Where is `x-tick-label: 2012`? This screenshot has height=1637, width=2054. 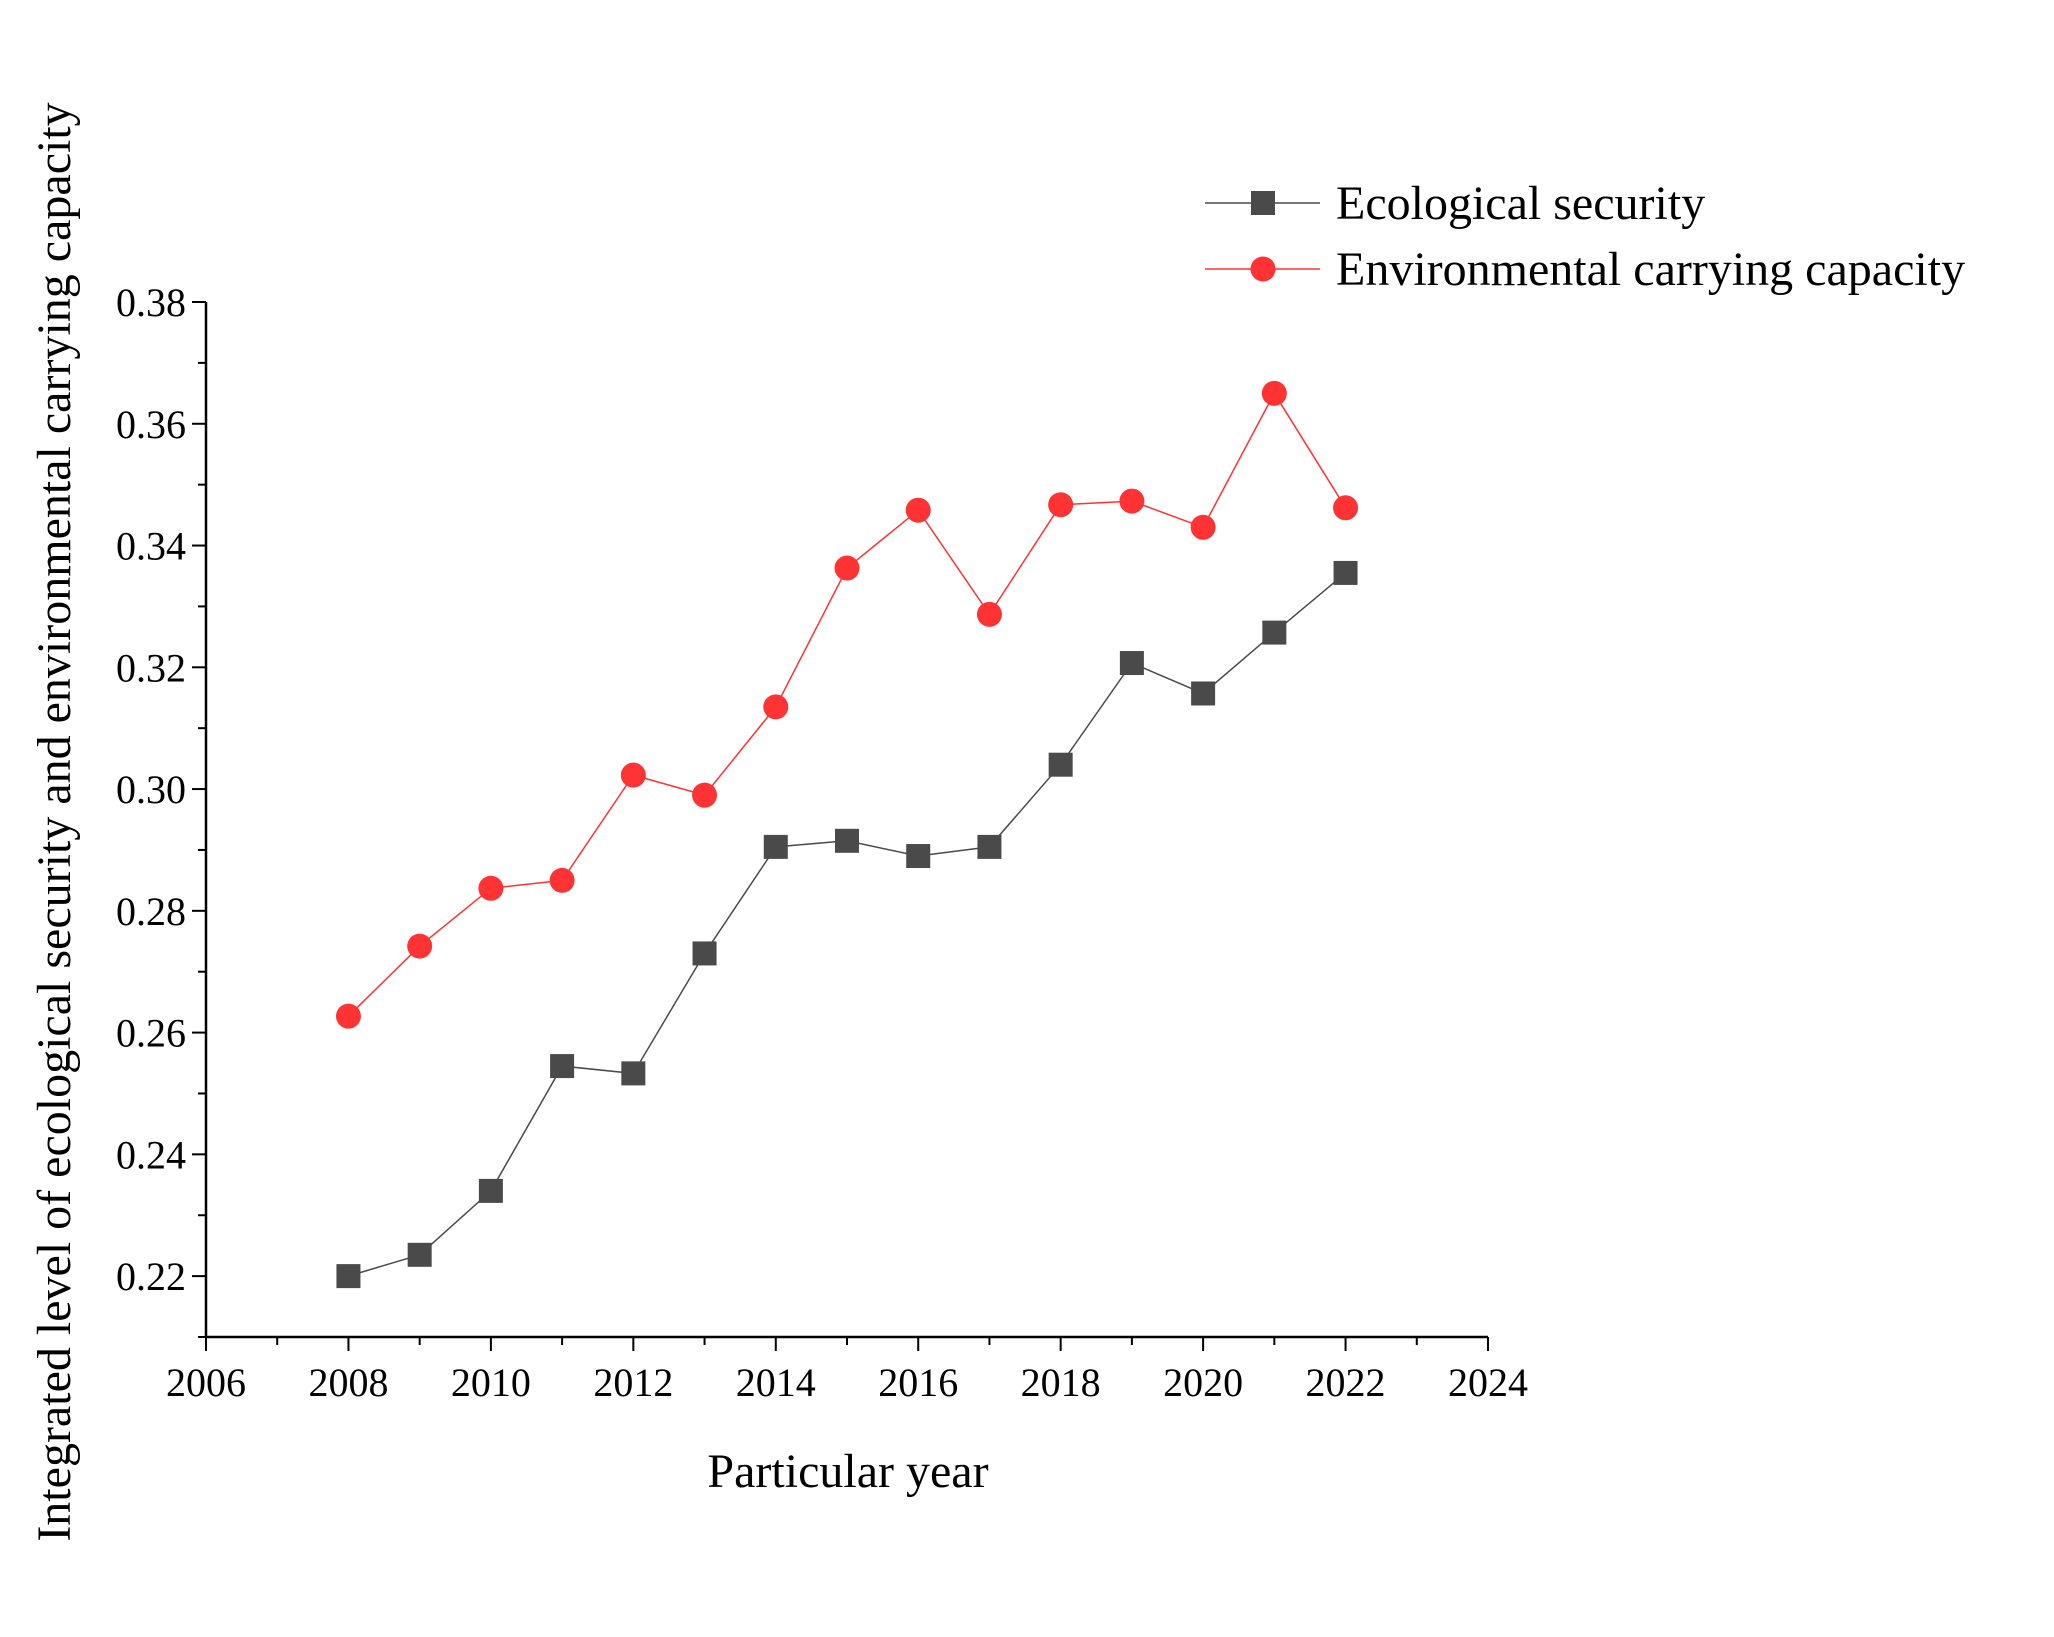
x-tick-label: 2012 is located at coordinates (633, 1382).